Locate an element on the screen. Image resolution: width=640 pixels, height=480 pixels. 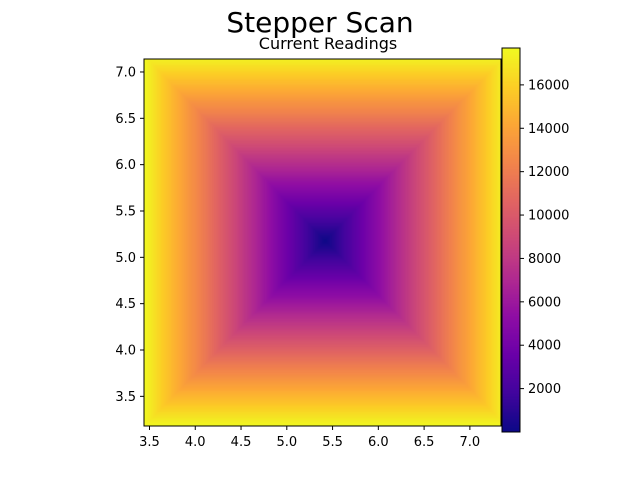
colorbar-tick-label: 8000 is located at coordinates (544, 259).